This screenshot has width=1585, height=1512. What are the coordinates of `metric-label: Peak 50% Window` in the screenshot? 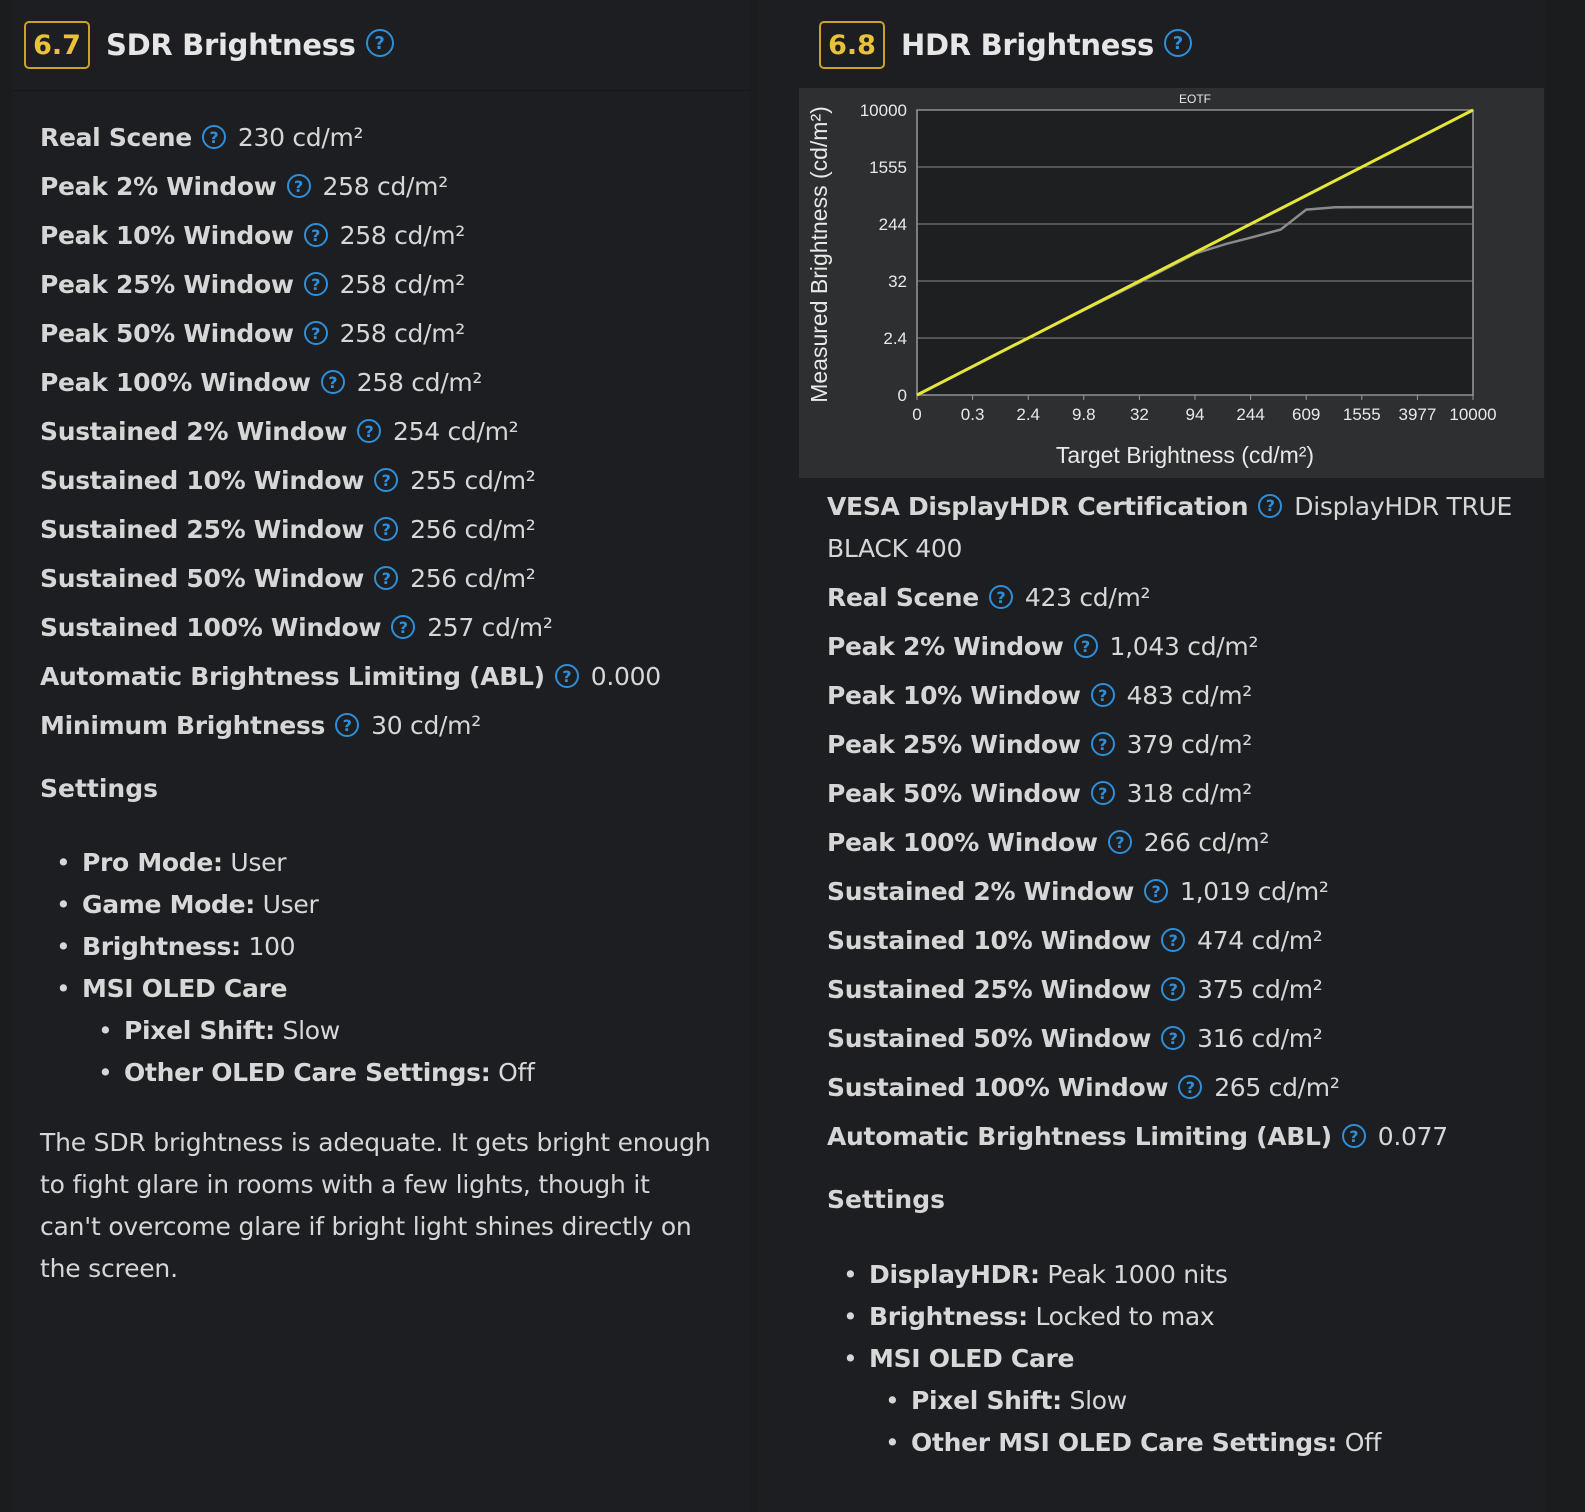 It's located at (167, 333).